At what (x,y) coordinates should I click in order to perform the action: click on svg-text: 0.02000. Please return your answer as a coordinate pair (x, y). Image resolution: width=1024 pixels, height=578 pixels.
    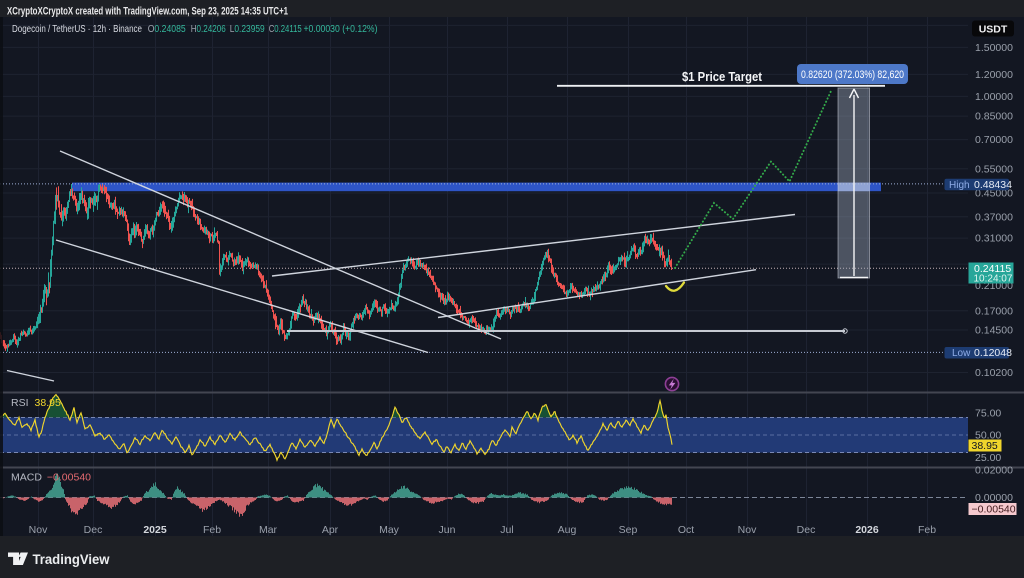
    Looking at the image, I should click on (994, 471).